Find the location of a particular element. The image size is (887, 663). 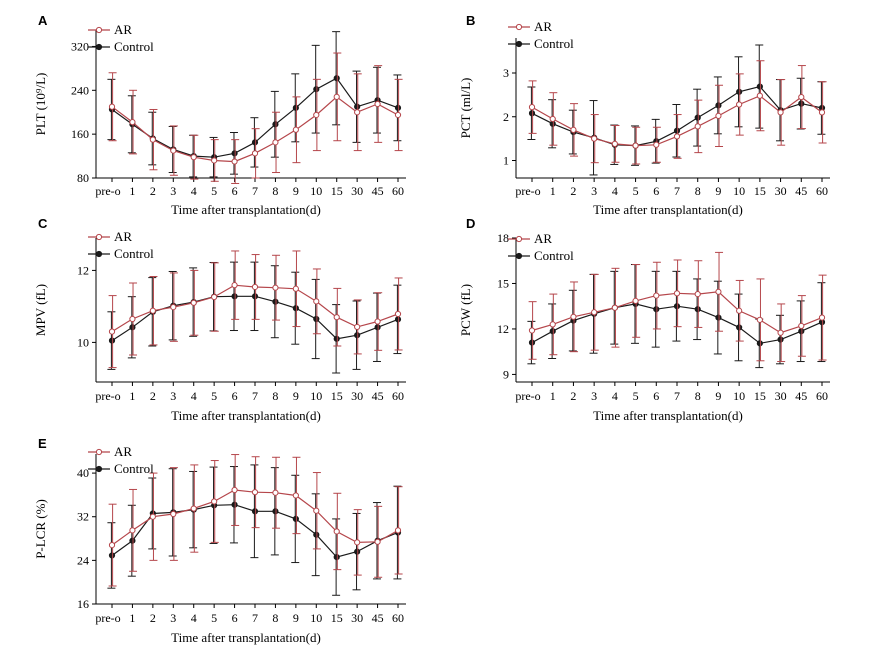

y-tick-label: 12 is located at coordinates (83, 270).